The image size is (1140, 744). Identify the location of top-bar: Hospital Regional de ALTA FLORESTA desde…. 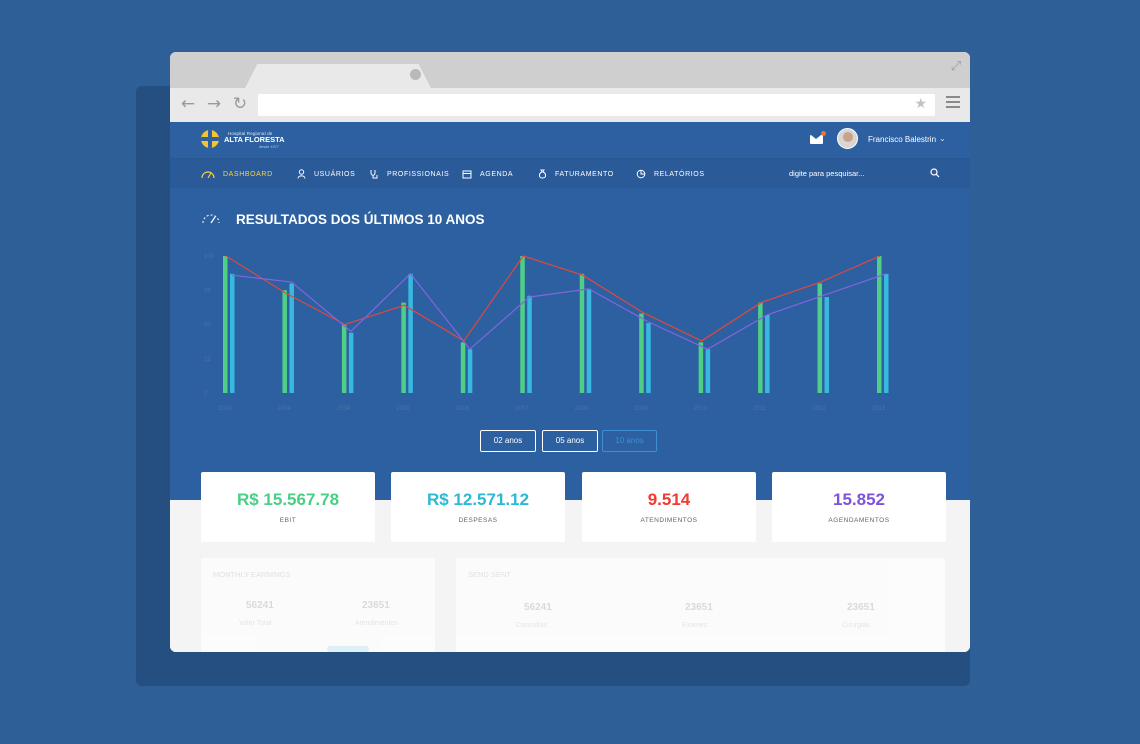
(570, 140).